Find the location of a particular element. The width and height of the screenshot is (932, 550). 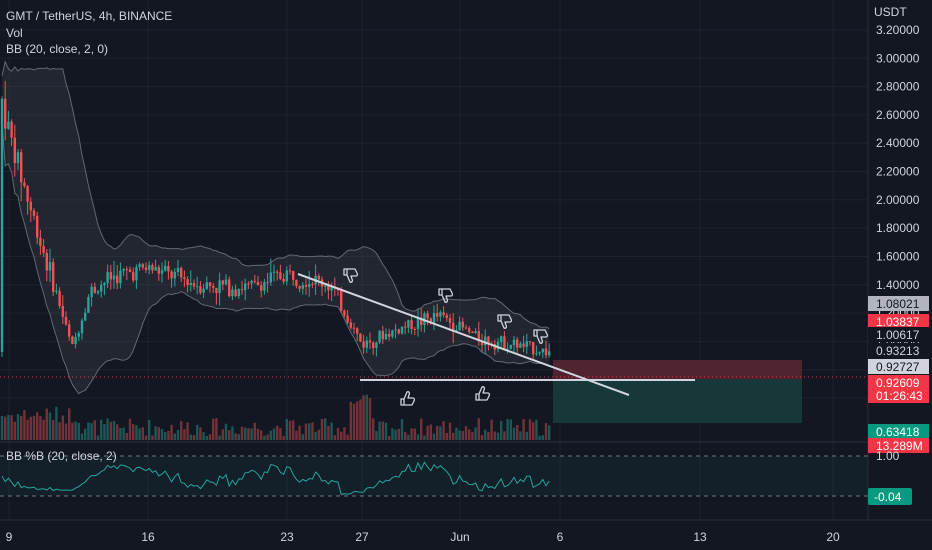

price-tick-label: 1.40000 is located at coordinates (898, 285).